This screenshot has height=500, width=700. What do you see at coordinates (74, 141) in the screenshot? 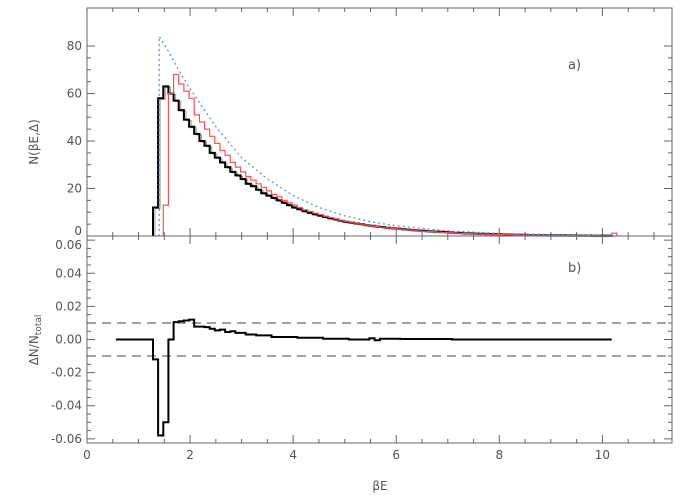
I see `y-tick-label: 40` at bounding box center [74, 141].